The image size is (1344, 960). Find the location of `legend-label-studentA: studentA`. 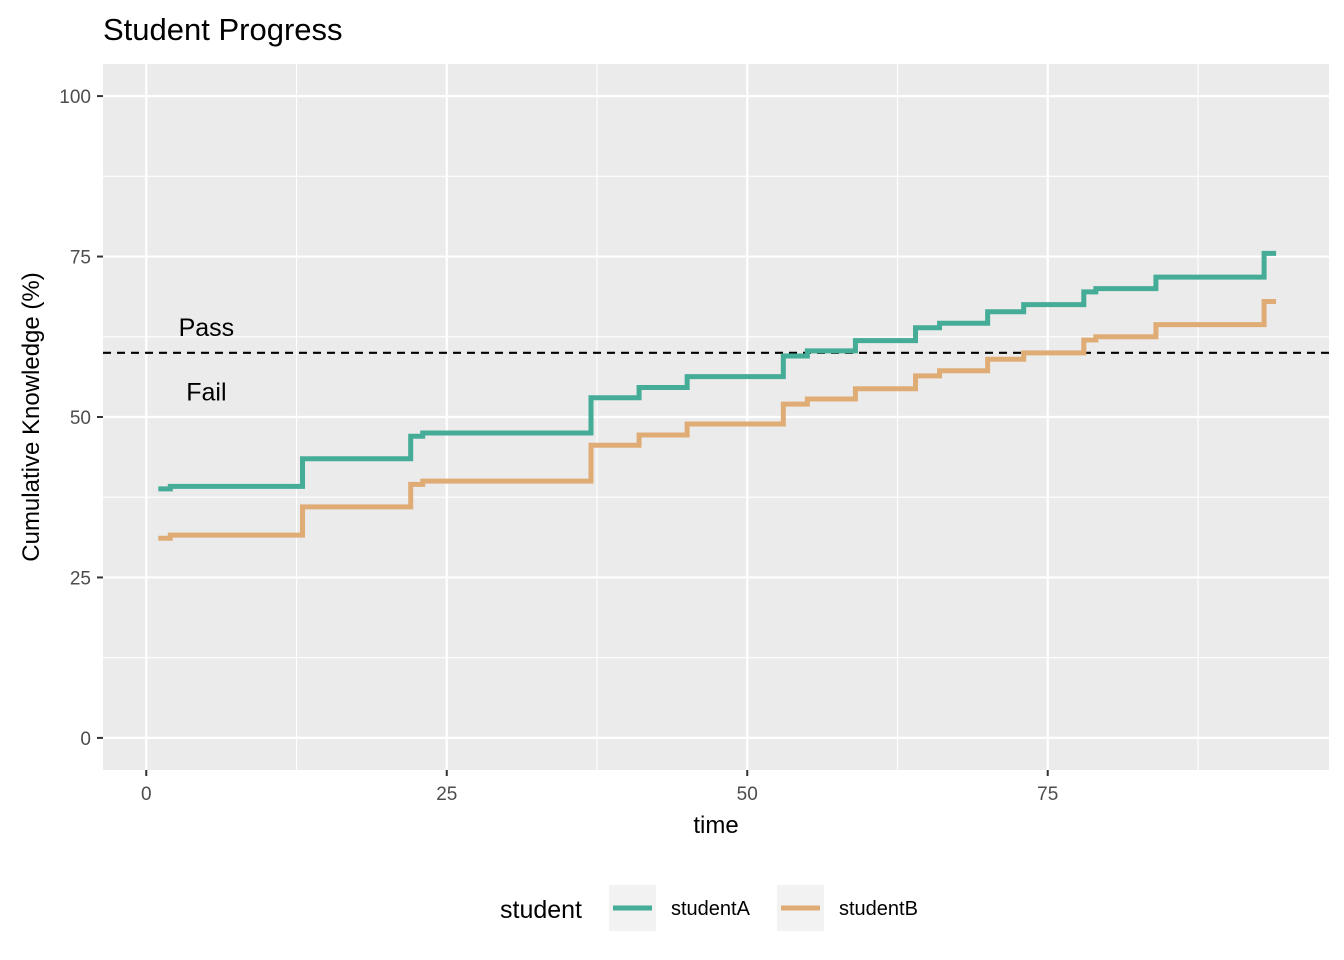

legend-label-studentA: studentA is located at coordinates (711, 909).